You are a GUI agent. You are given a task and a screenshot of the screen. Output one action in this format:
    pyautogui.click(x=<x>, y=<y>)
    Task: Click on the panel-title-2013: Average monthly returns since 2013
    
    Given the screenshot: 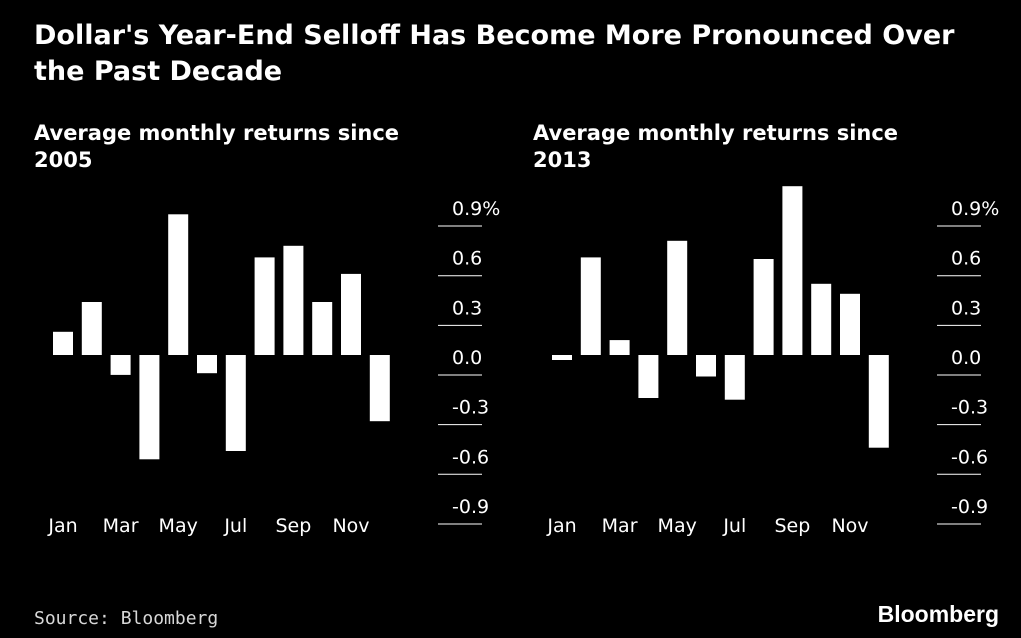 What is the action you would take?
    pyautogui.click(x=716, y=146)
    